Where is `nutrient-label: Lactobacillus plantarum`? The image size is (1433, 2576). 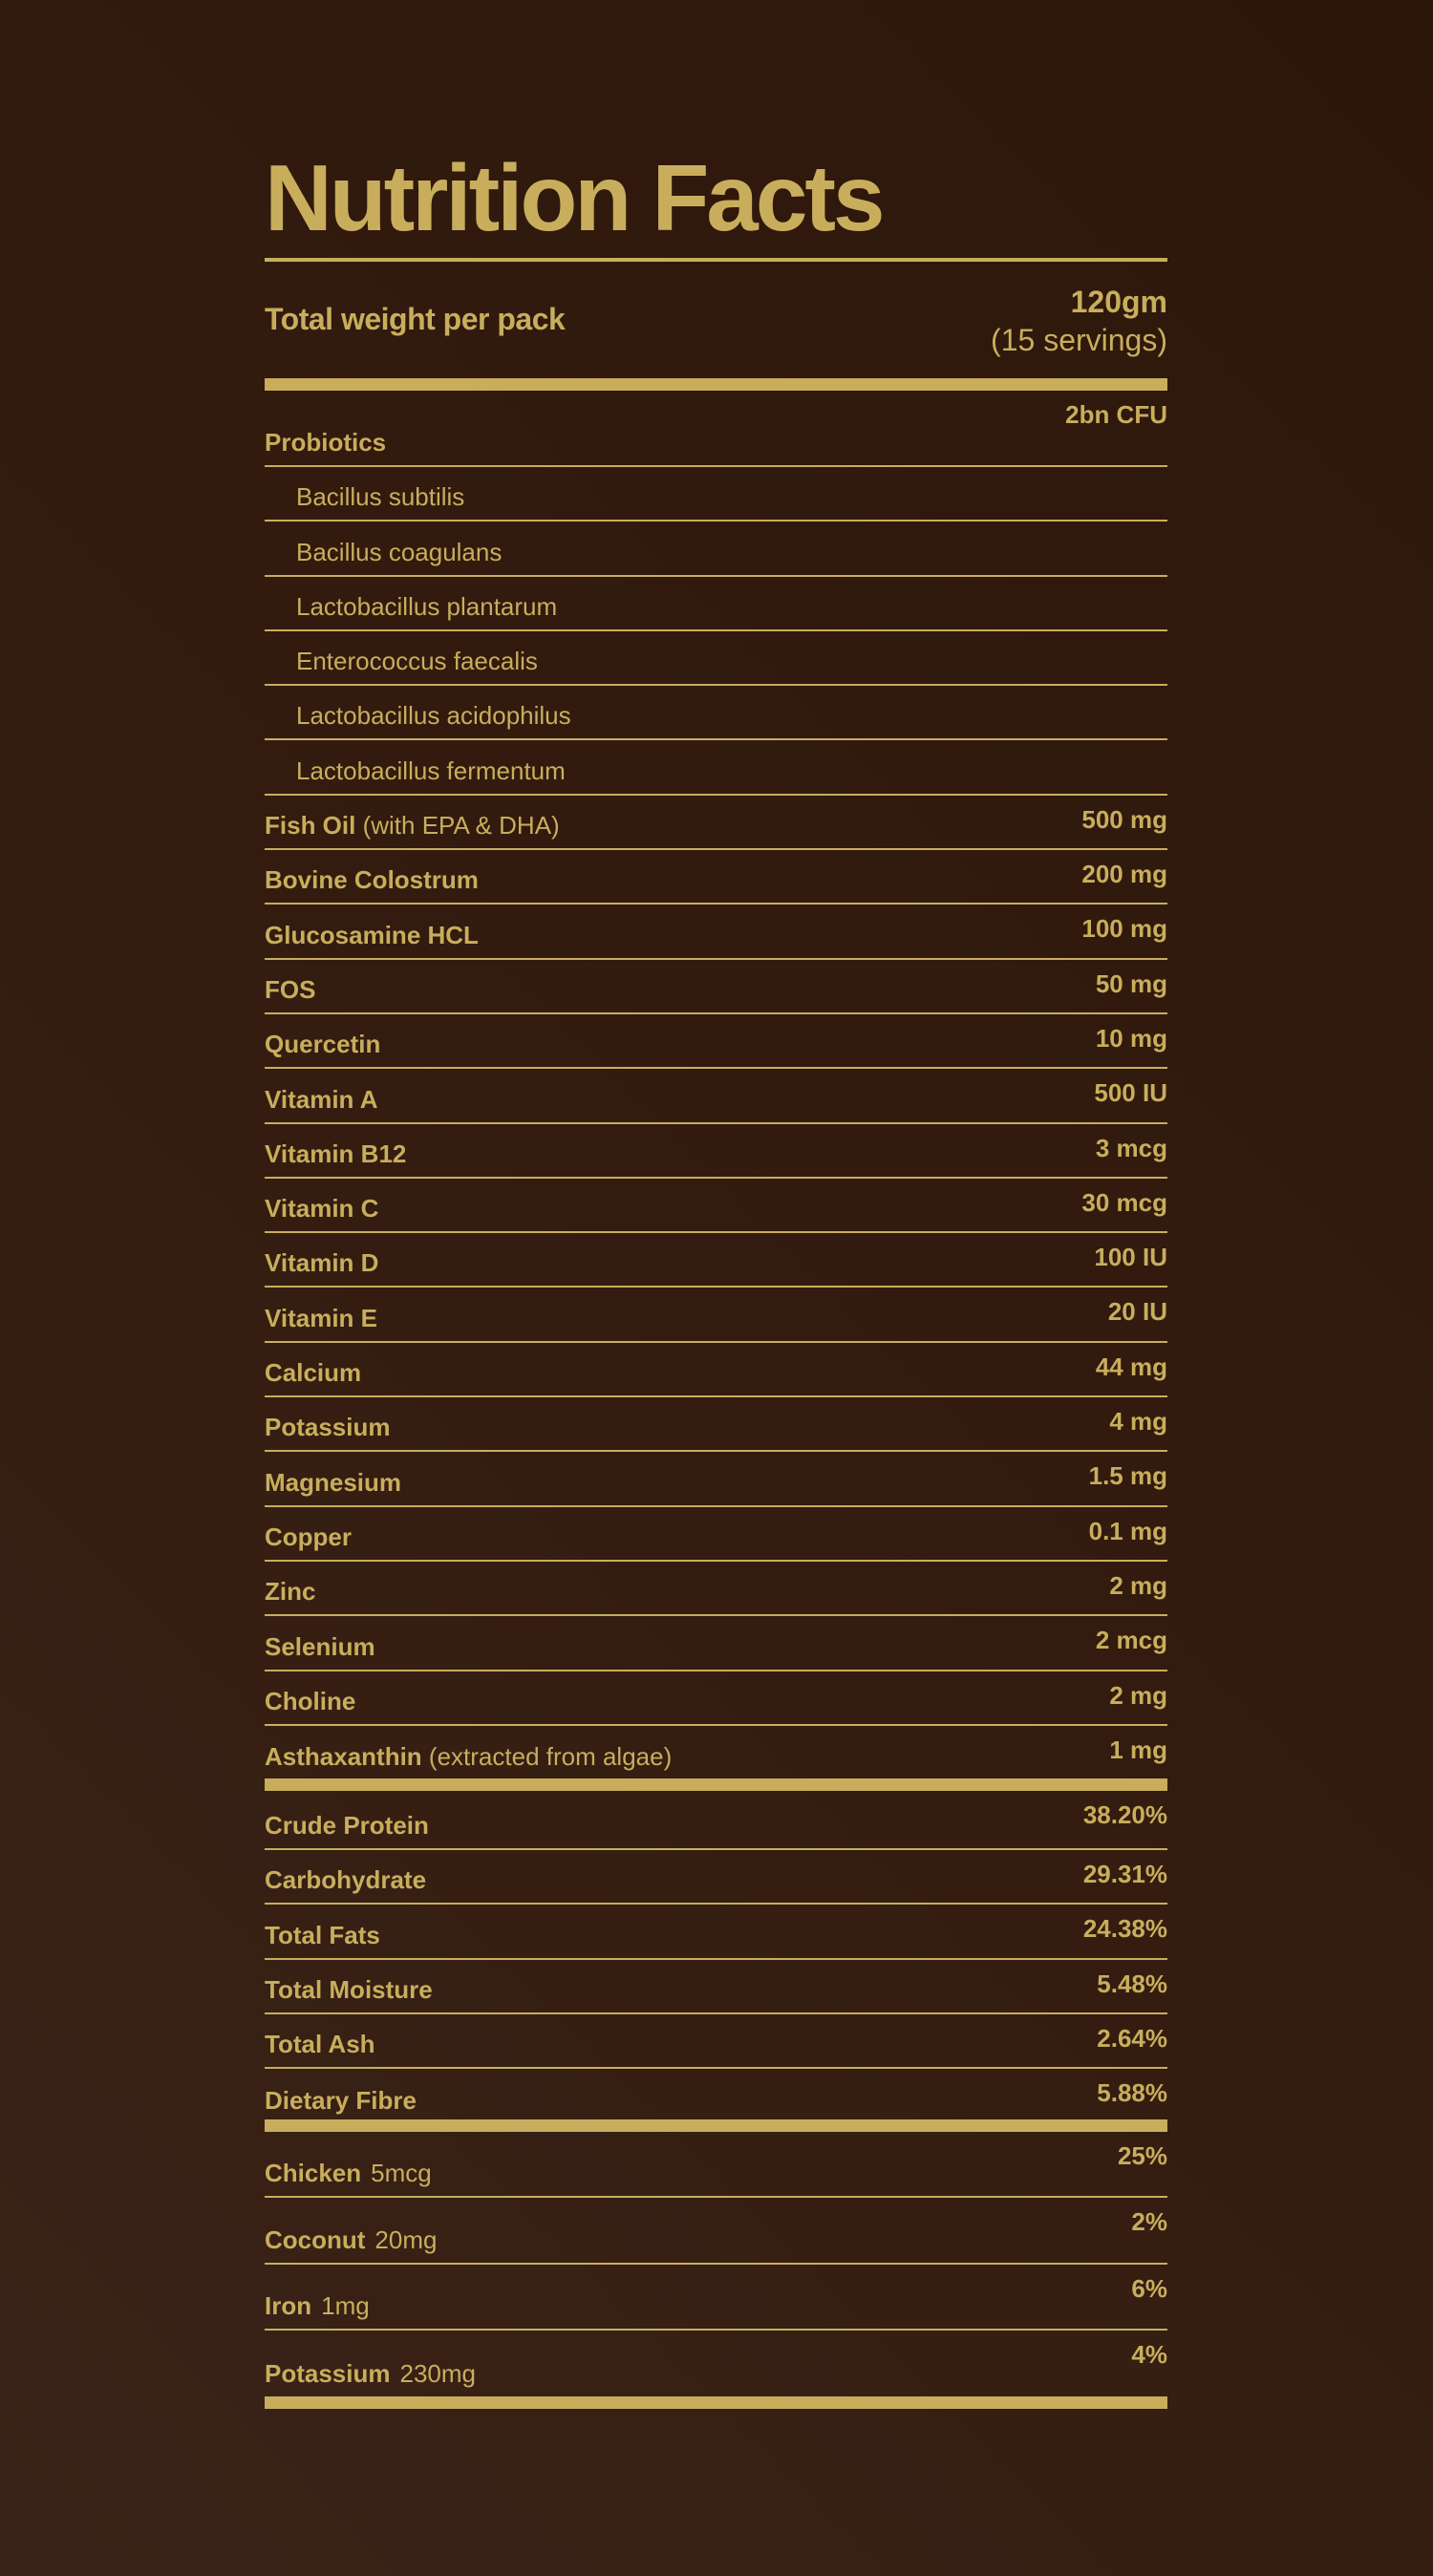 nutrient-label: Lactobacillus plantarum is located at coordinates (411, 610).